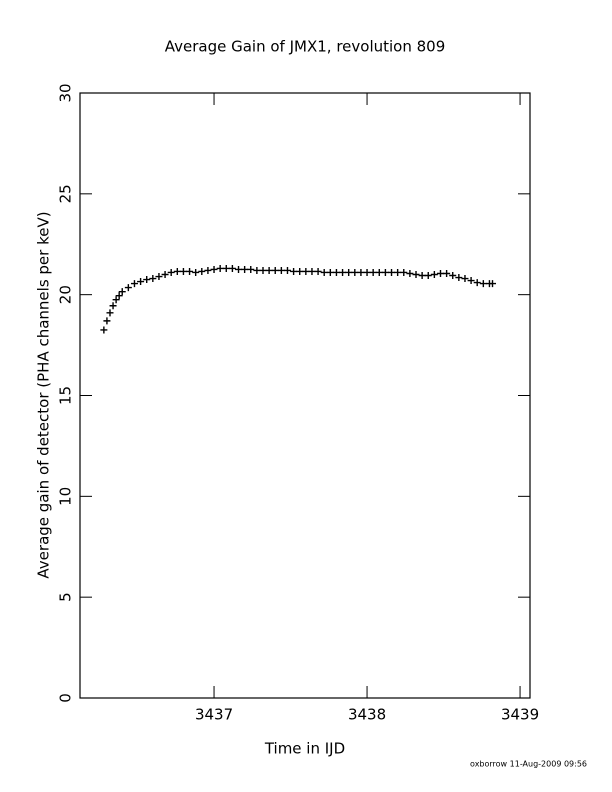 Image resolution: width=612 pixels, height=792 pixels. Describe the element at coordinates (66, 92) in the screenshot. I see `y-tick-label: 30` at that location.